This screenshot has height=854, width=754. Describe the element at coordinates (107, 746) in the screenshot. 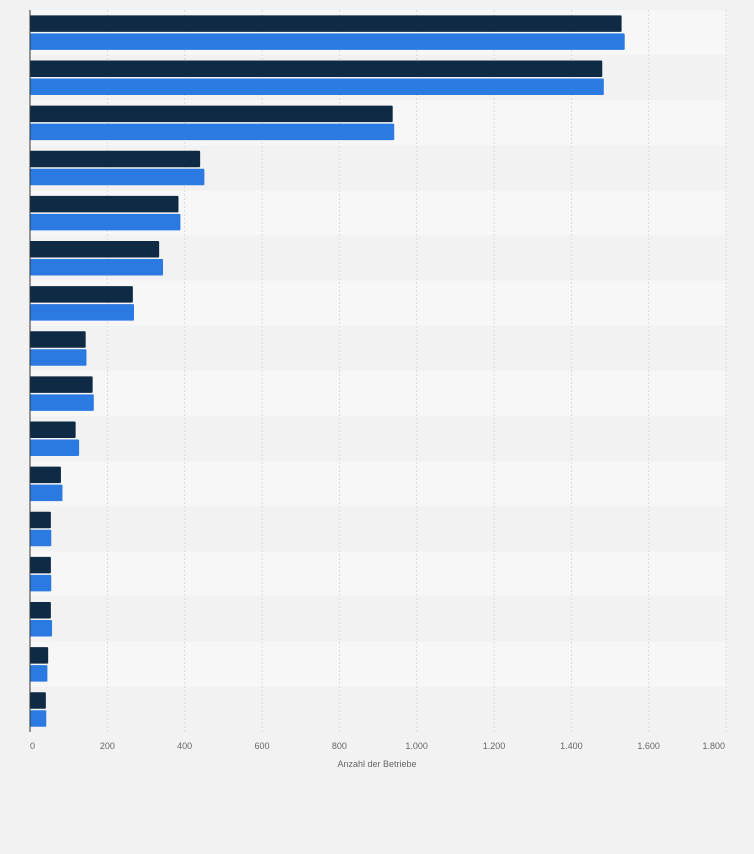

I see `x-tick-label: 200` at that location.